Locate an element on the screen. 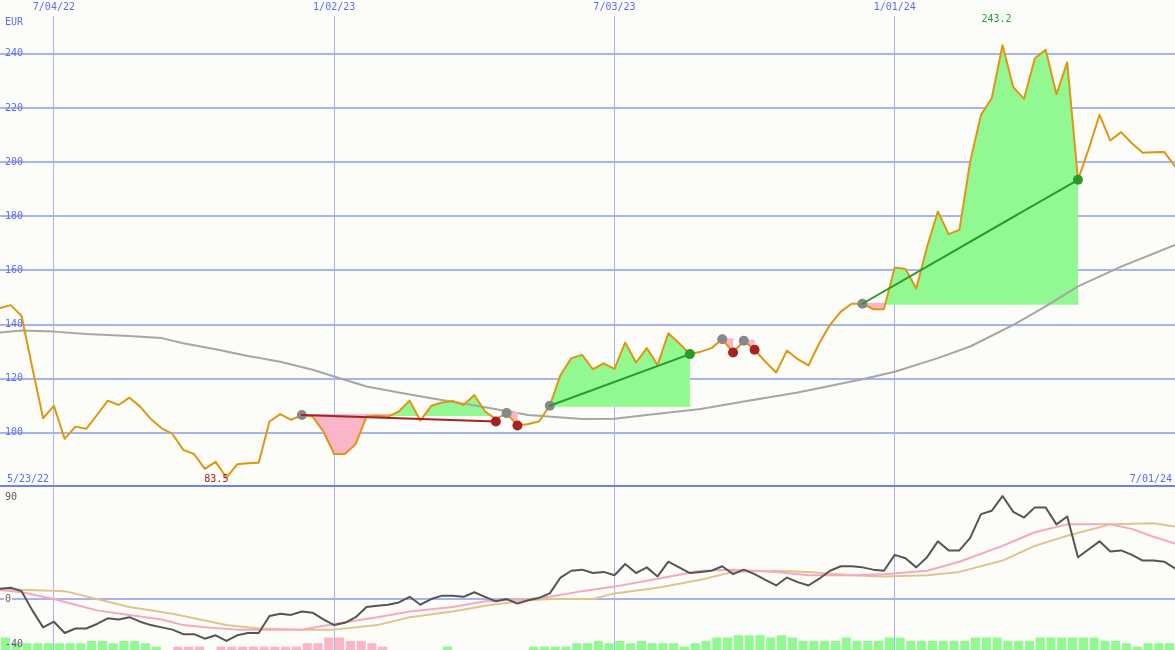 The image size is (1175, 650). y-axis-title: EUR is located at coordinates (15, 21).